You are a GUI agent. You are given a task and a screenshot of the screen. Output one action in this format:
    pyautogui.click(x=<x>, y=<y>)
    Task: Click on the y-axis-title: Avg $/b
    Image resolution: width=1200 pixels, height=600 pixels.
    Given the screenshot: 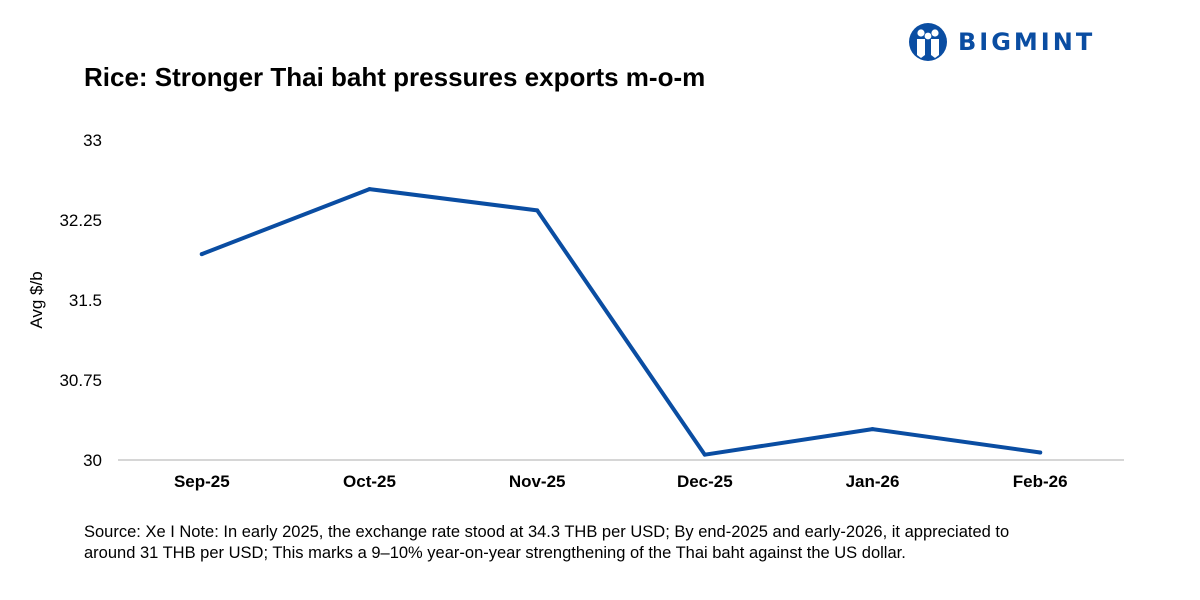 What is the action you would take?
    pyautogui.click(x=36, y=299)
    